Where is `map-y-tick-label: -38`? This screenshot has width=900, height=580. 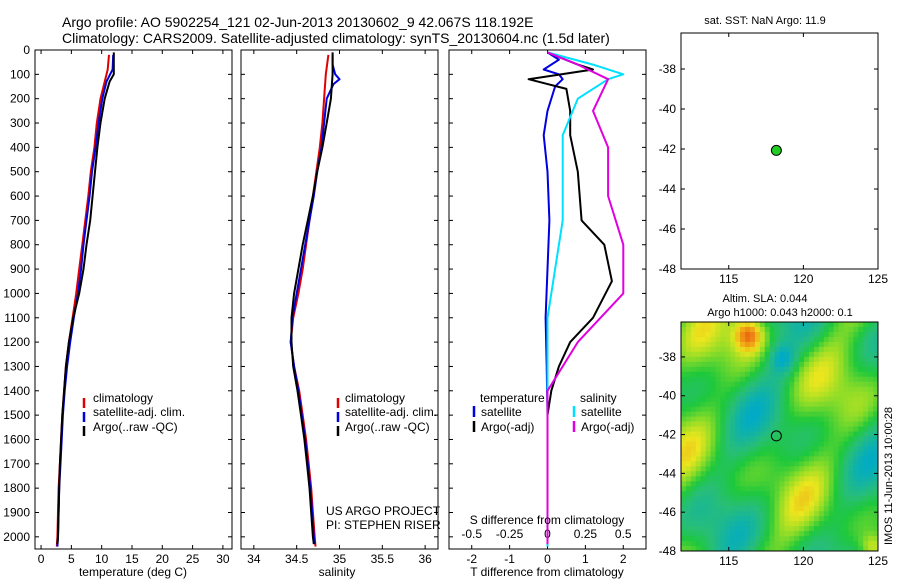
map-y-tick-label: -38 is located at coordinates (668, 357).